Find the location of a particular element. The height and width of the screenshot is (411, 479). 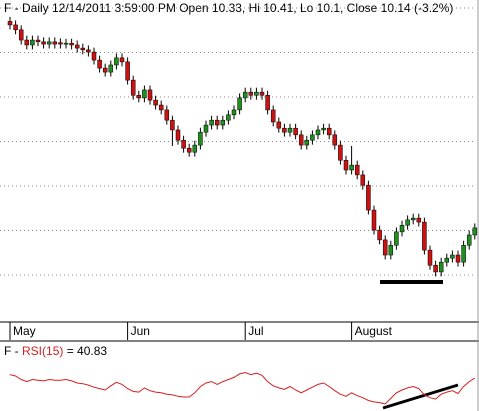

x-tick-label: Jul is located at coordinates (255, 331).